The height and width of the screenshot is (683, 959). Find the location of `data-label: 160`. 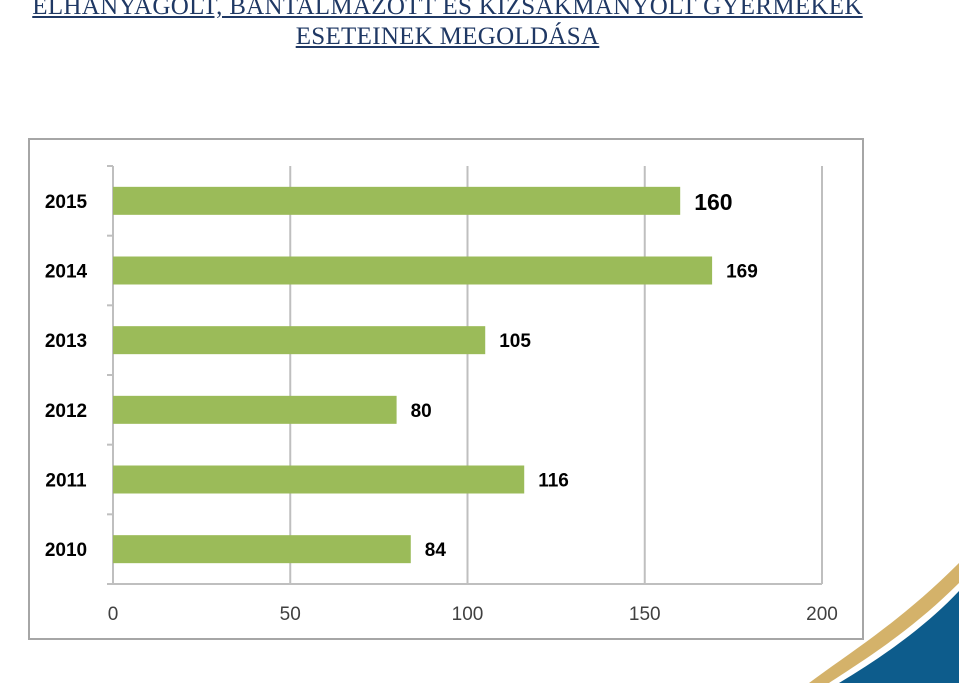

data-label: 160 is located at coordinates (713, 202).